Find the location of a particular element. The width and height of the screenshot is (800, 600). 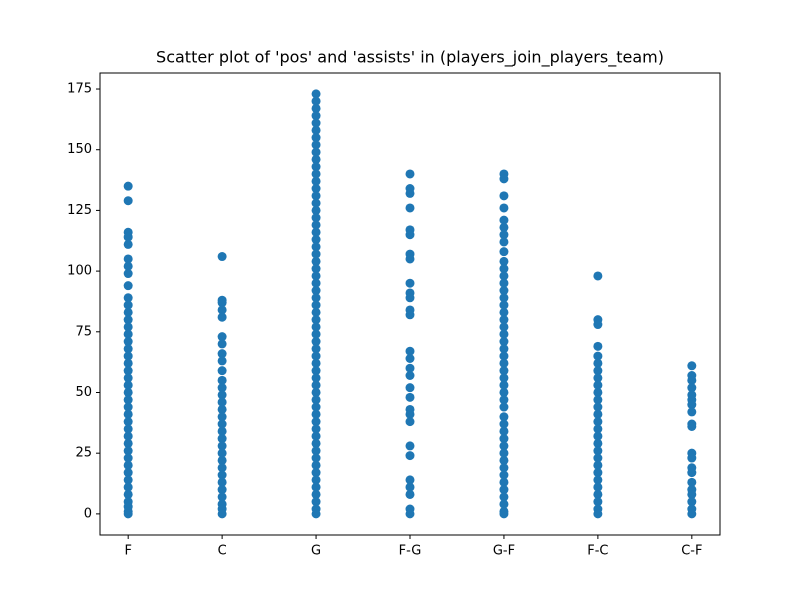

y-tick-label: 100 is located at coordinates (79, 271).